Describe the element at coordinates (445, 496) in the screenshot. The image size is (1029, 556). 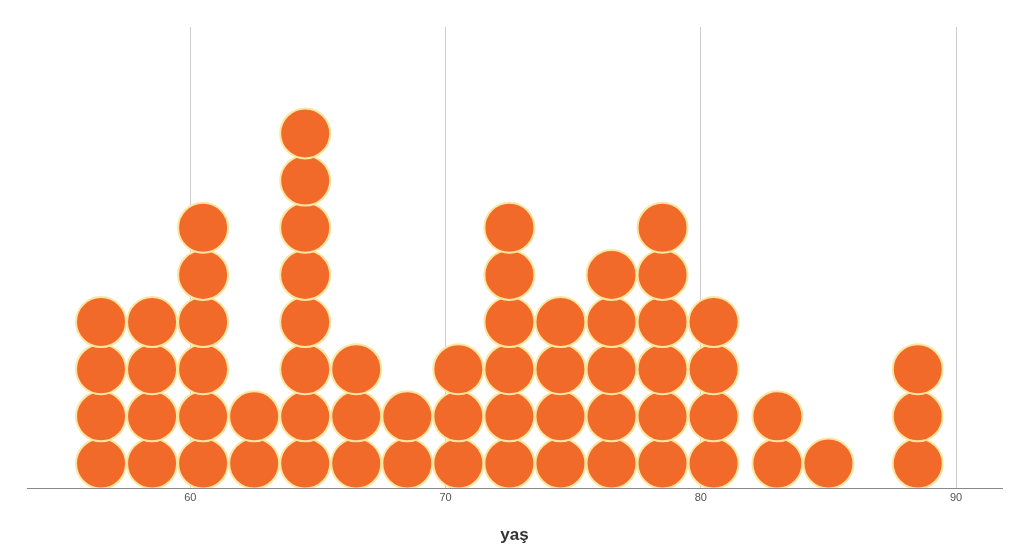
I see `x-tick-label: 70` at that location.